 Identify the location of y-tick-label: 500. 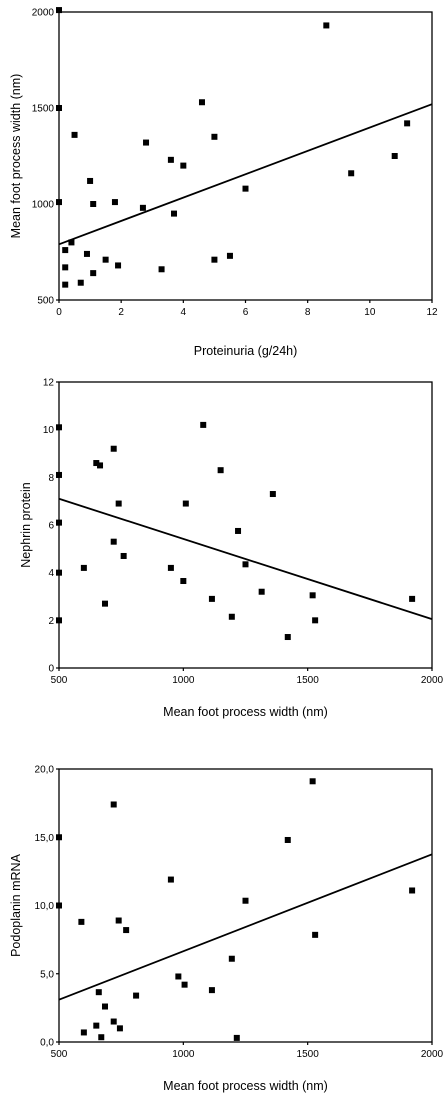
(45, 301).